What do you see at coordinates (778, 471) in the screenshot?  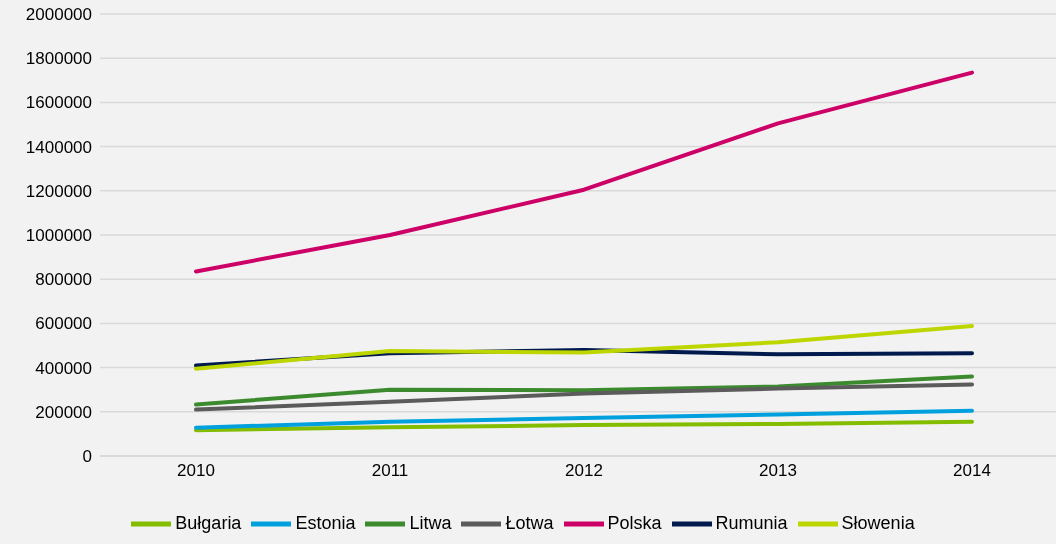 I see `x-tick-label: 2013` at bounding box center [778, 471].